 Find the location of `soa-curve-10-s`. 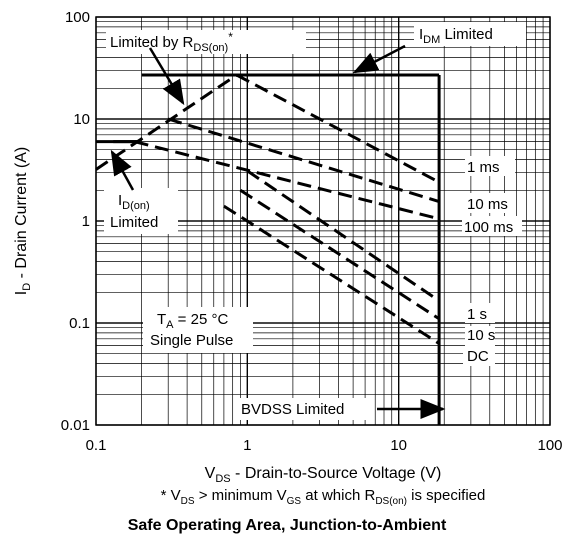

soa-curve-10-s is located at coordinates (339, 255).